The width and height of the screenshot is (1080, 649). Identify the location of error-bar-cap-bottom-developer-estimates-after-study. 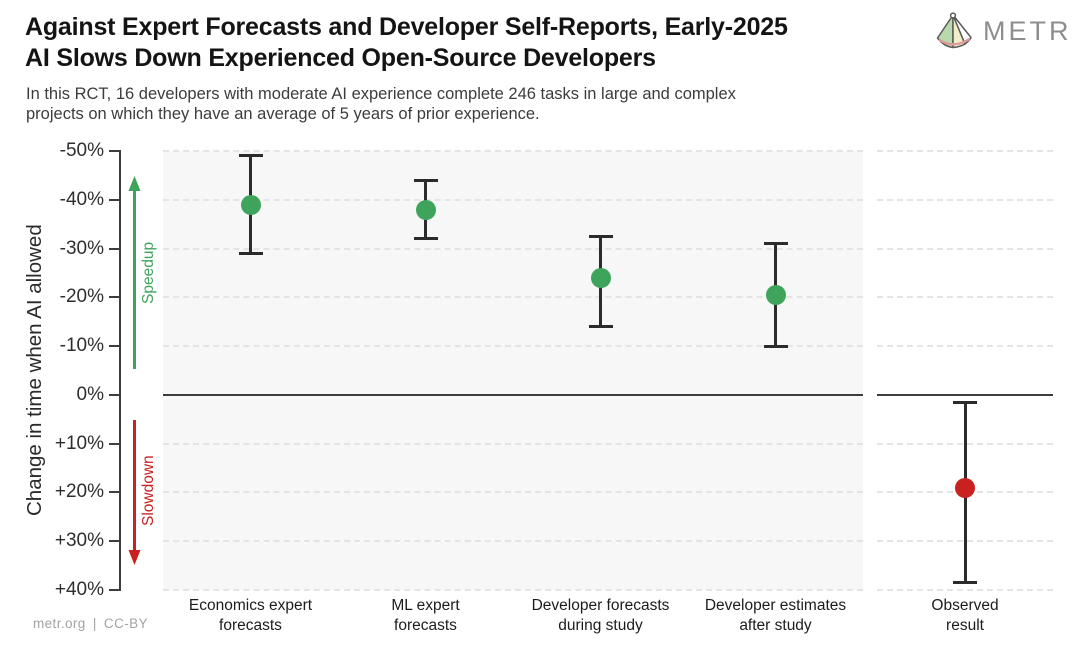
(775, 346).